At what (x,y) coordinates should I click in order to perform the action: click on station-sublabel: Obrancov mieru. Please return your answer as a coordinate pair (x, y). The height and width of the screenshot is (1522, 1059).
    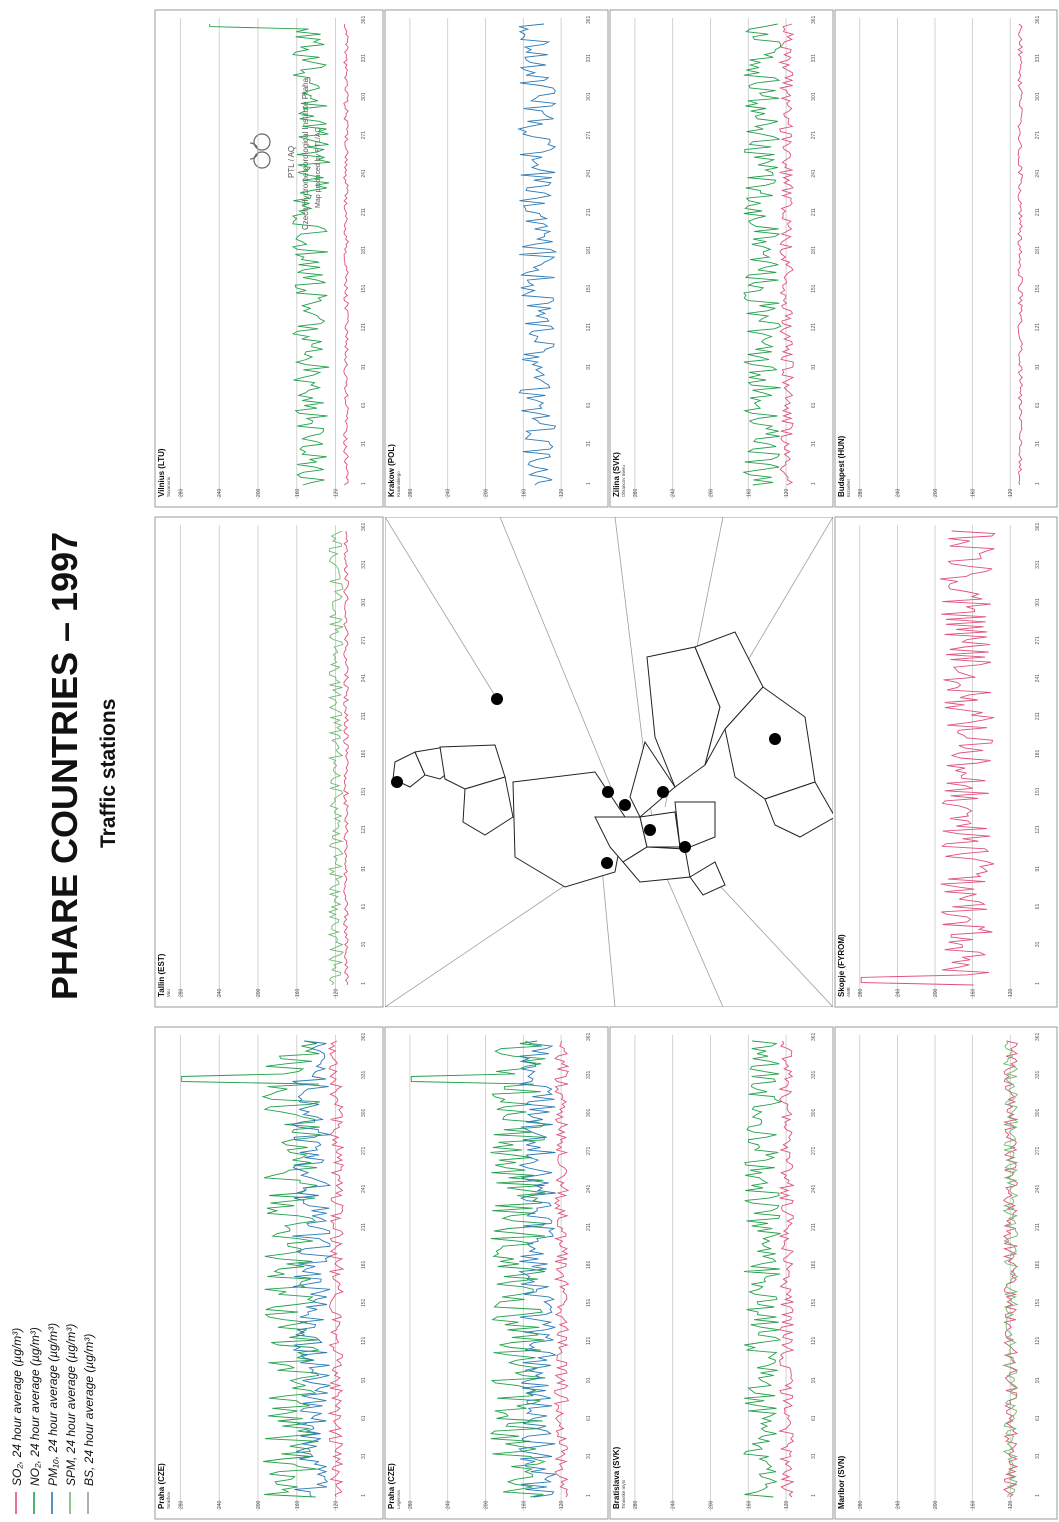
    Looking at the image, I should click on (623, 480).